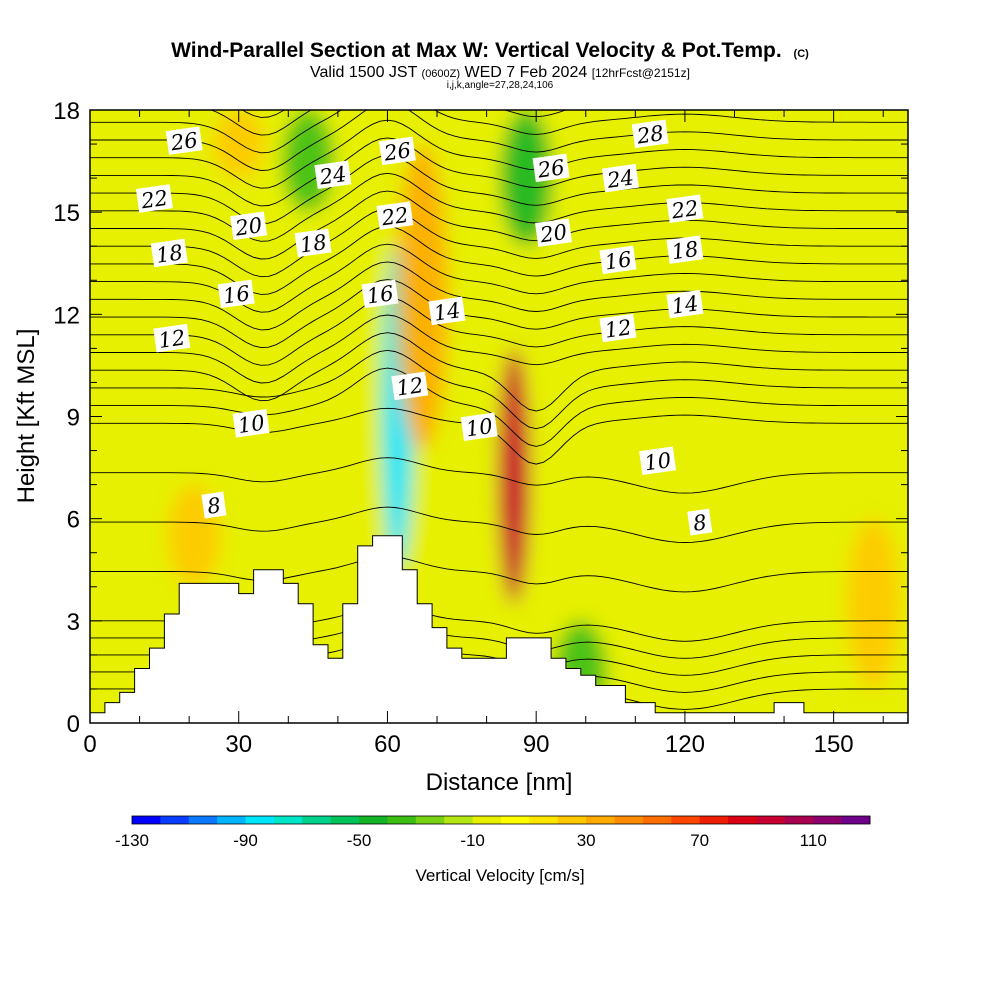  What do you see at coordinates (526, 72) in the screenshot?
I see `valid-date: WED 7 Feb 2024` at bounding box center [526, 72].